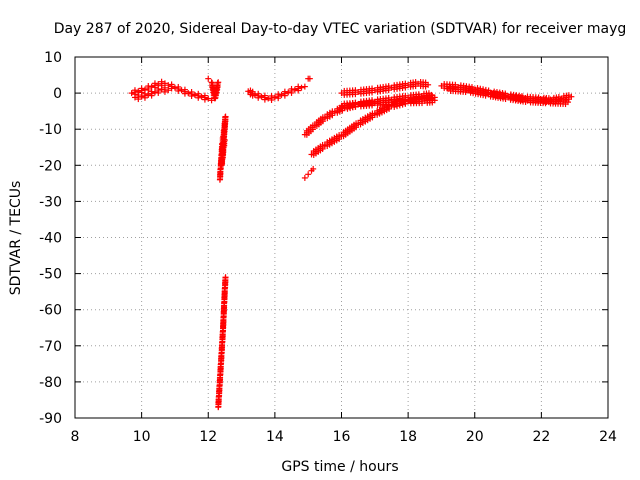  I want to click on x-tick-label: 14, so click(275, 437).